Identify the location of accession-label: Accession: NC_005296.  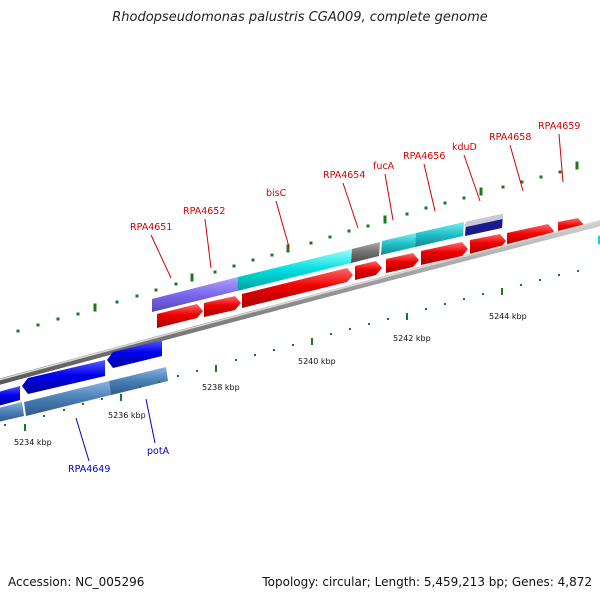
(76, 582).